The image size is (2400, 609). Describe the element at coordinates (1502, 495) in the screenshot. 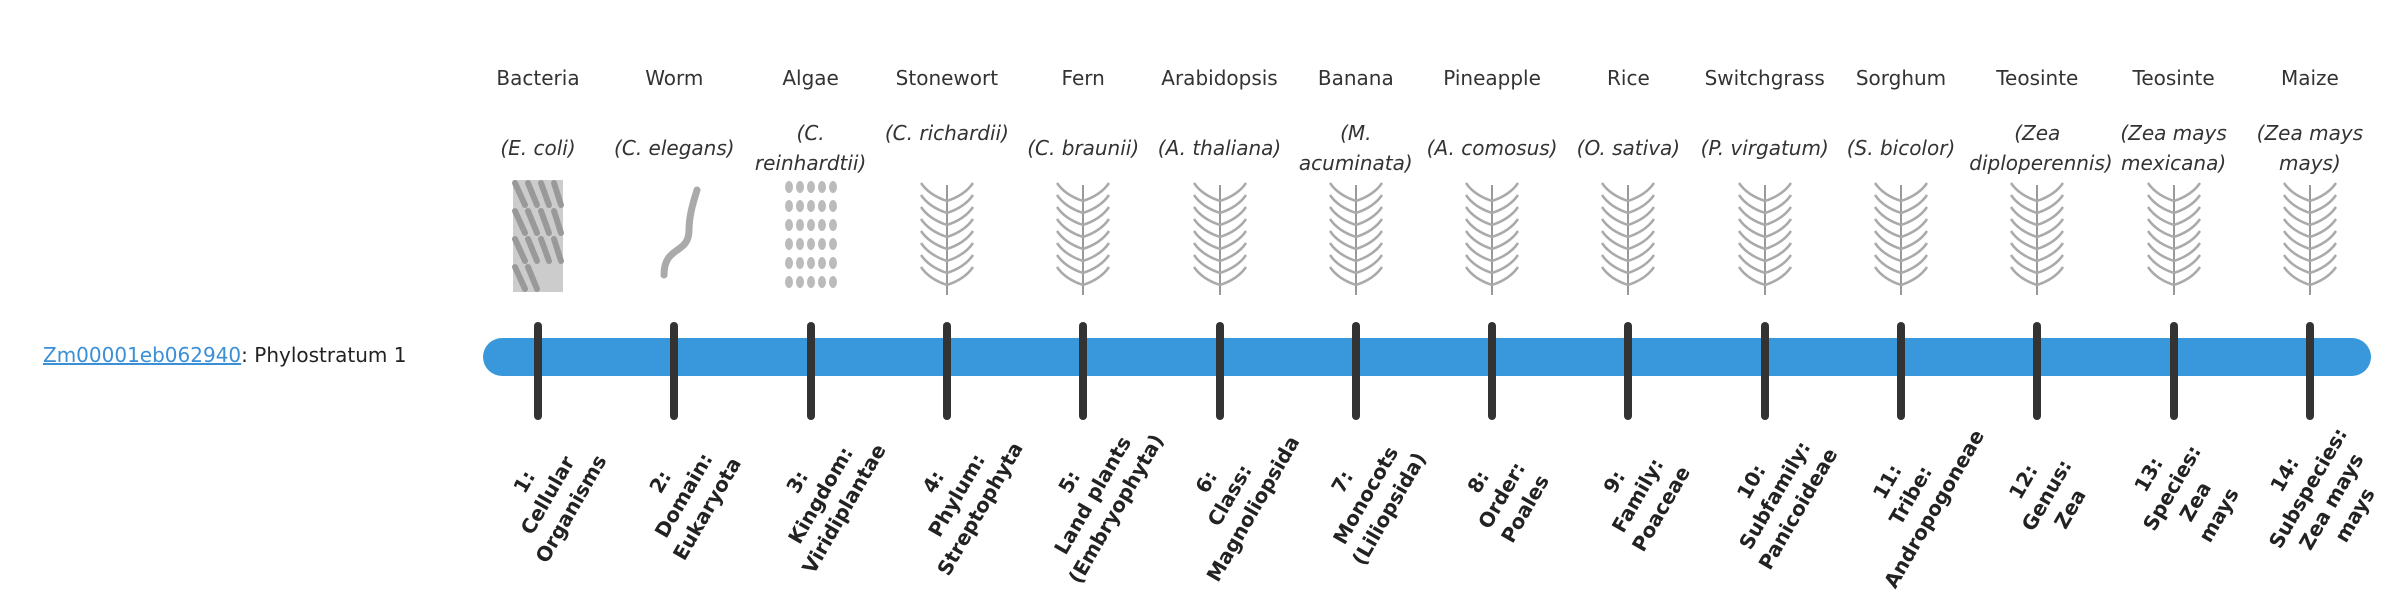

I see `phylostratum-level-label: 8: Order: Poales` at that location.